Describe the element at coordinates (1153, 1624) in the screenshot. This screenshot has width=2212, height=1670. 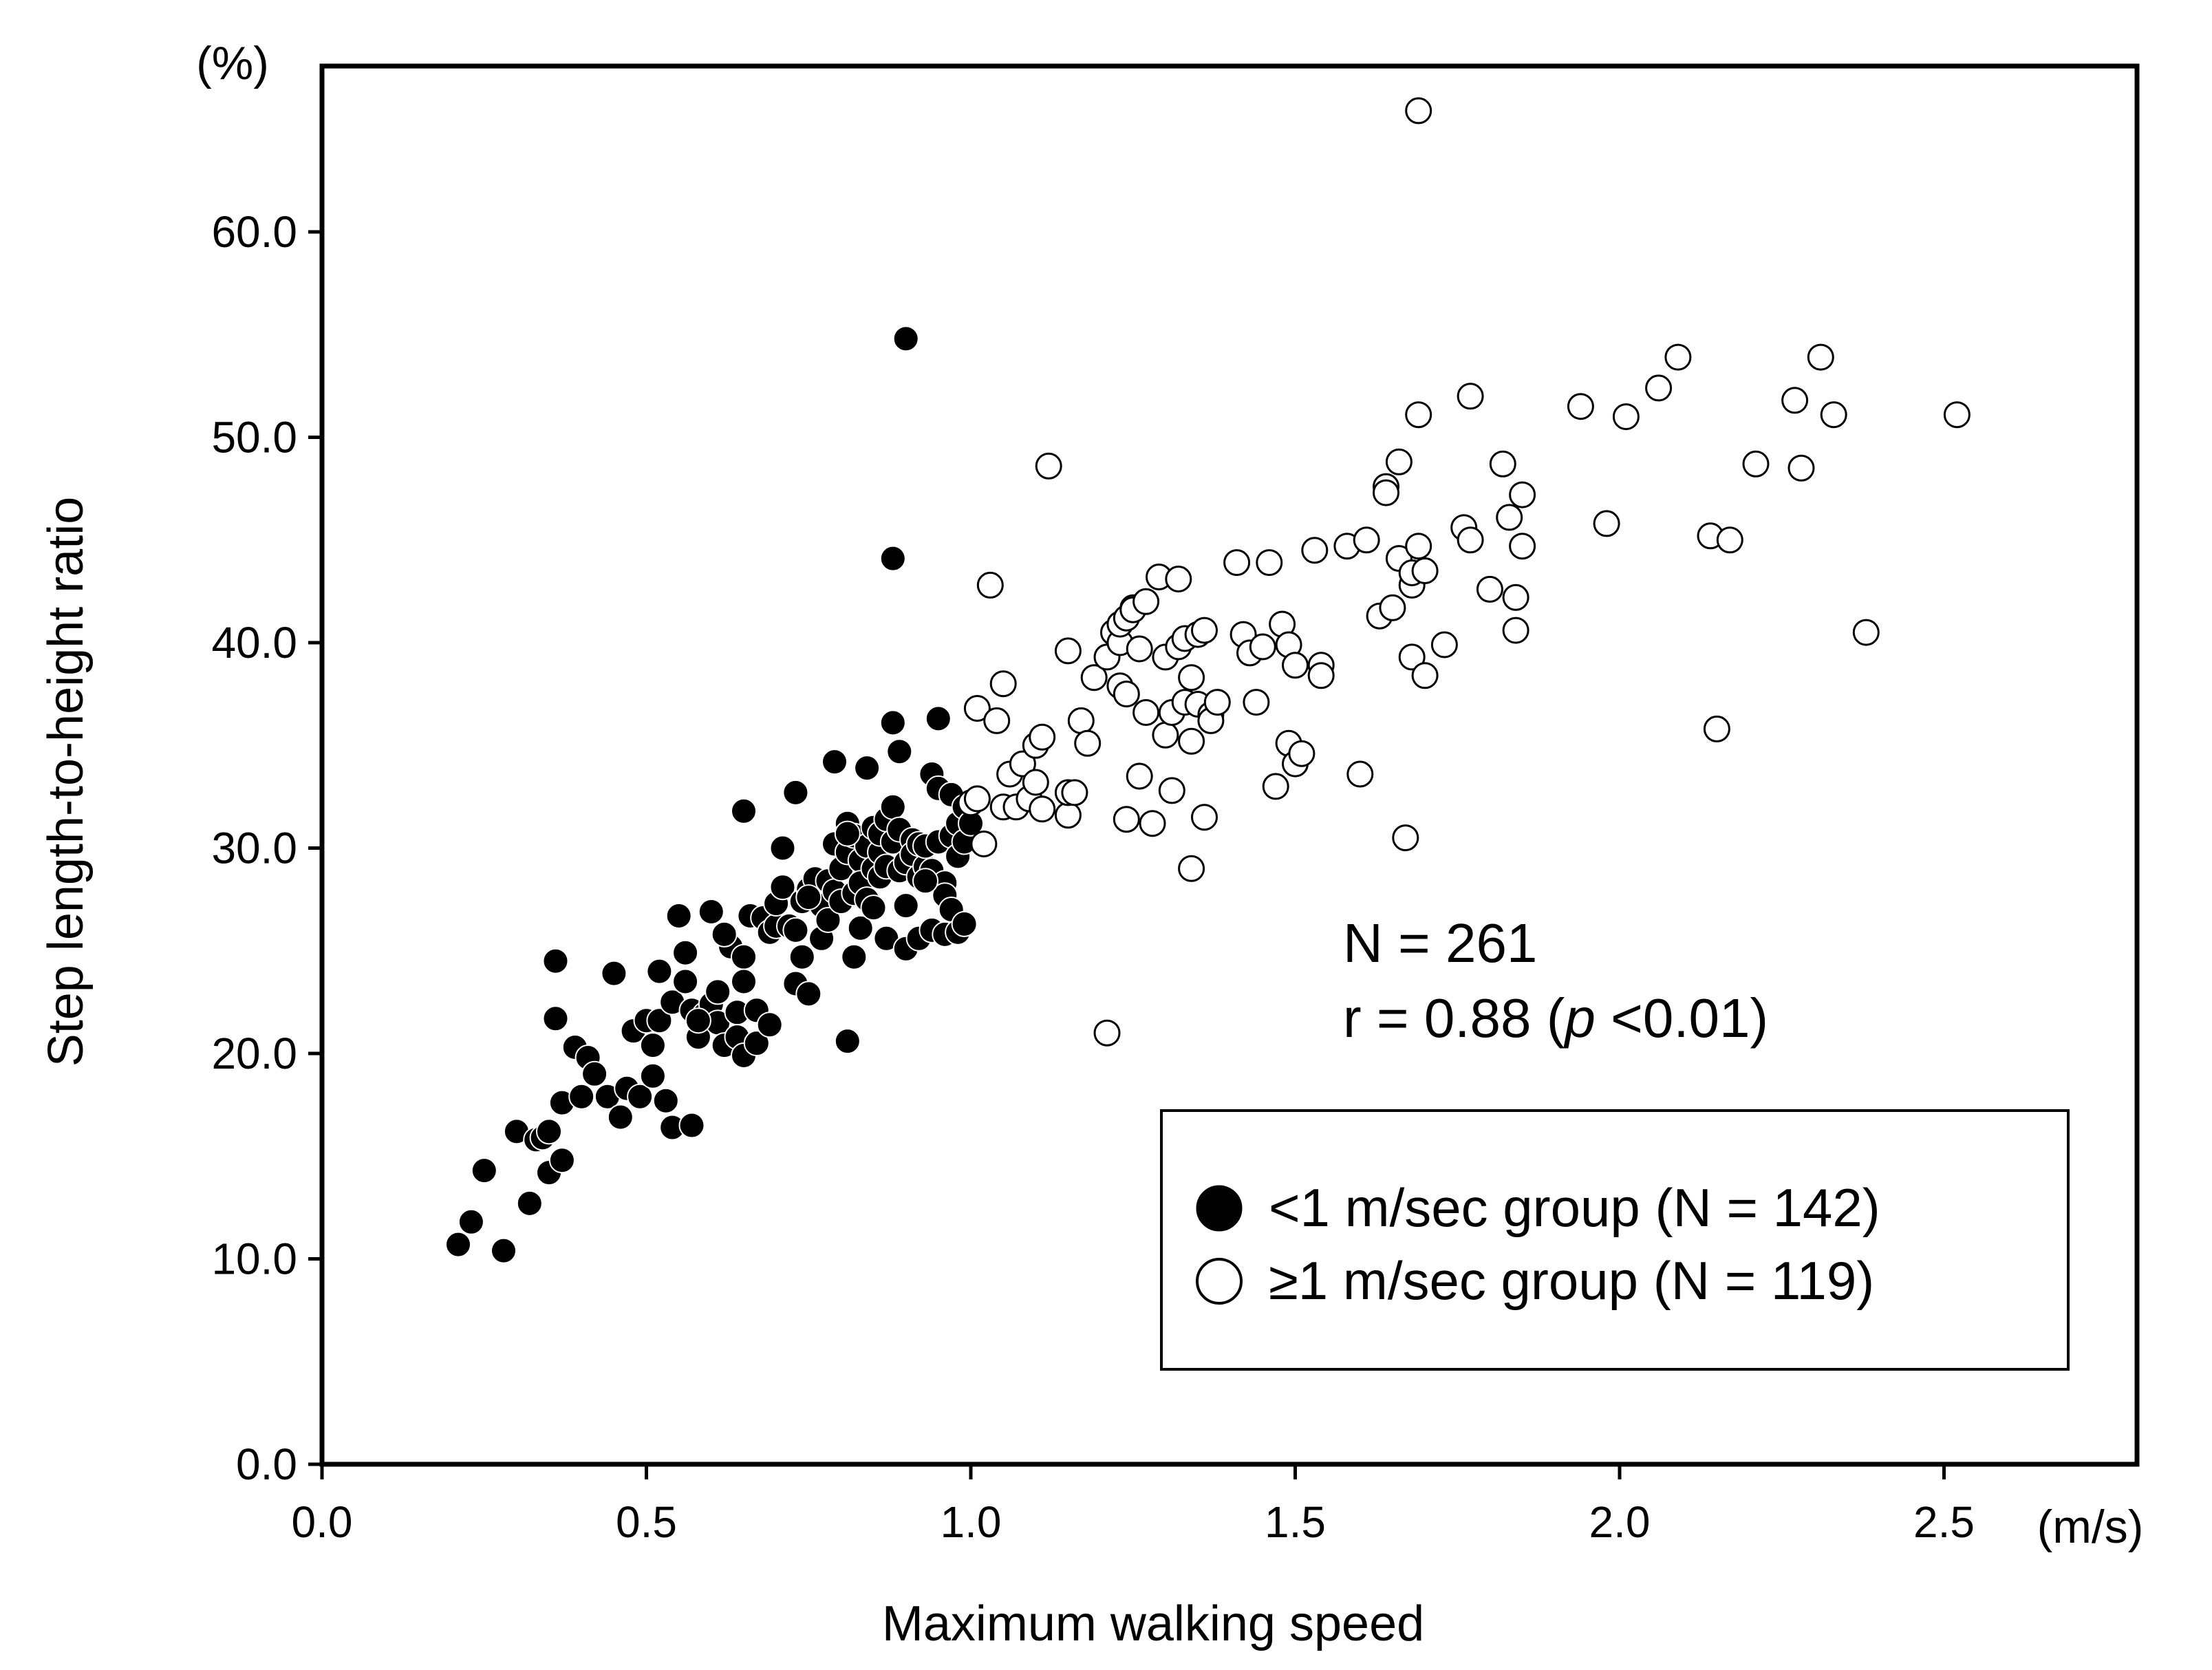
I see `x-axis-title: Maximum walking speed` at that location.